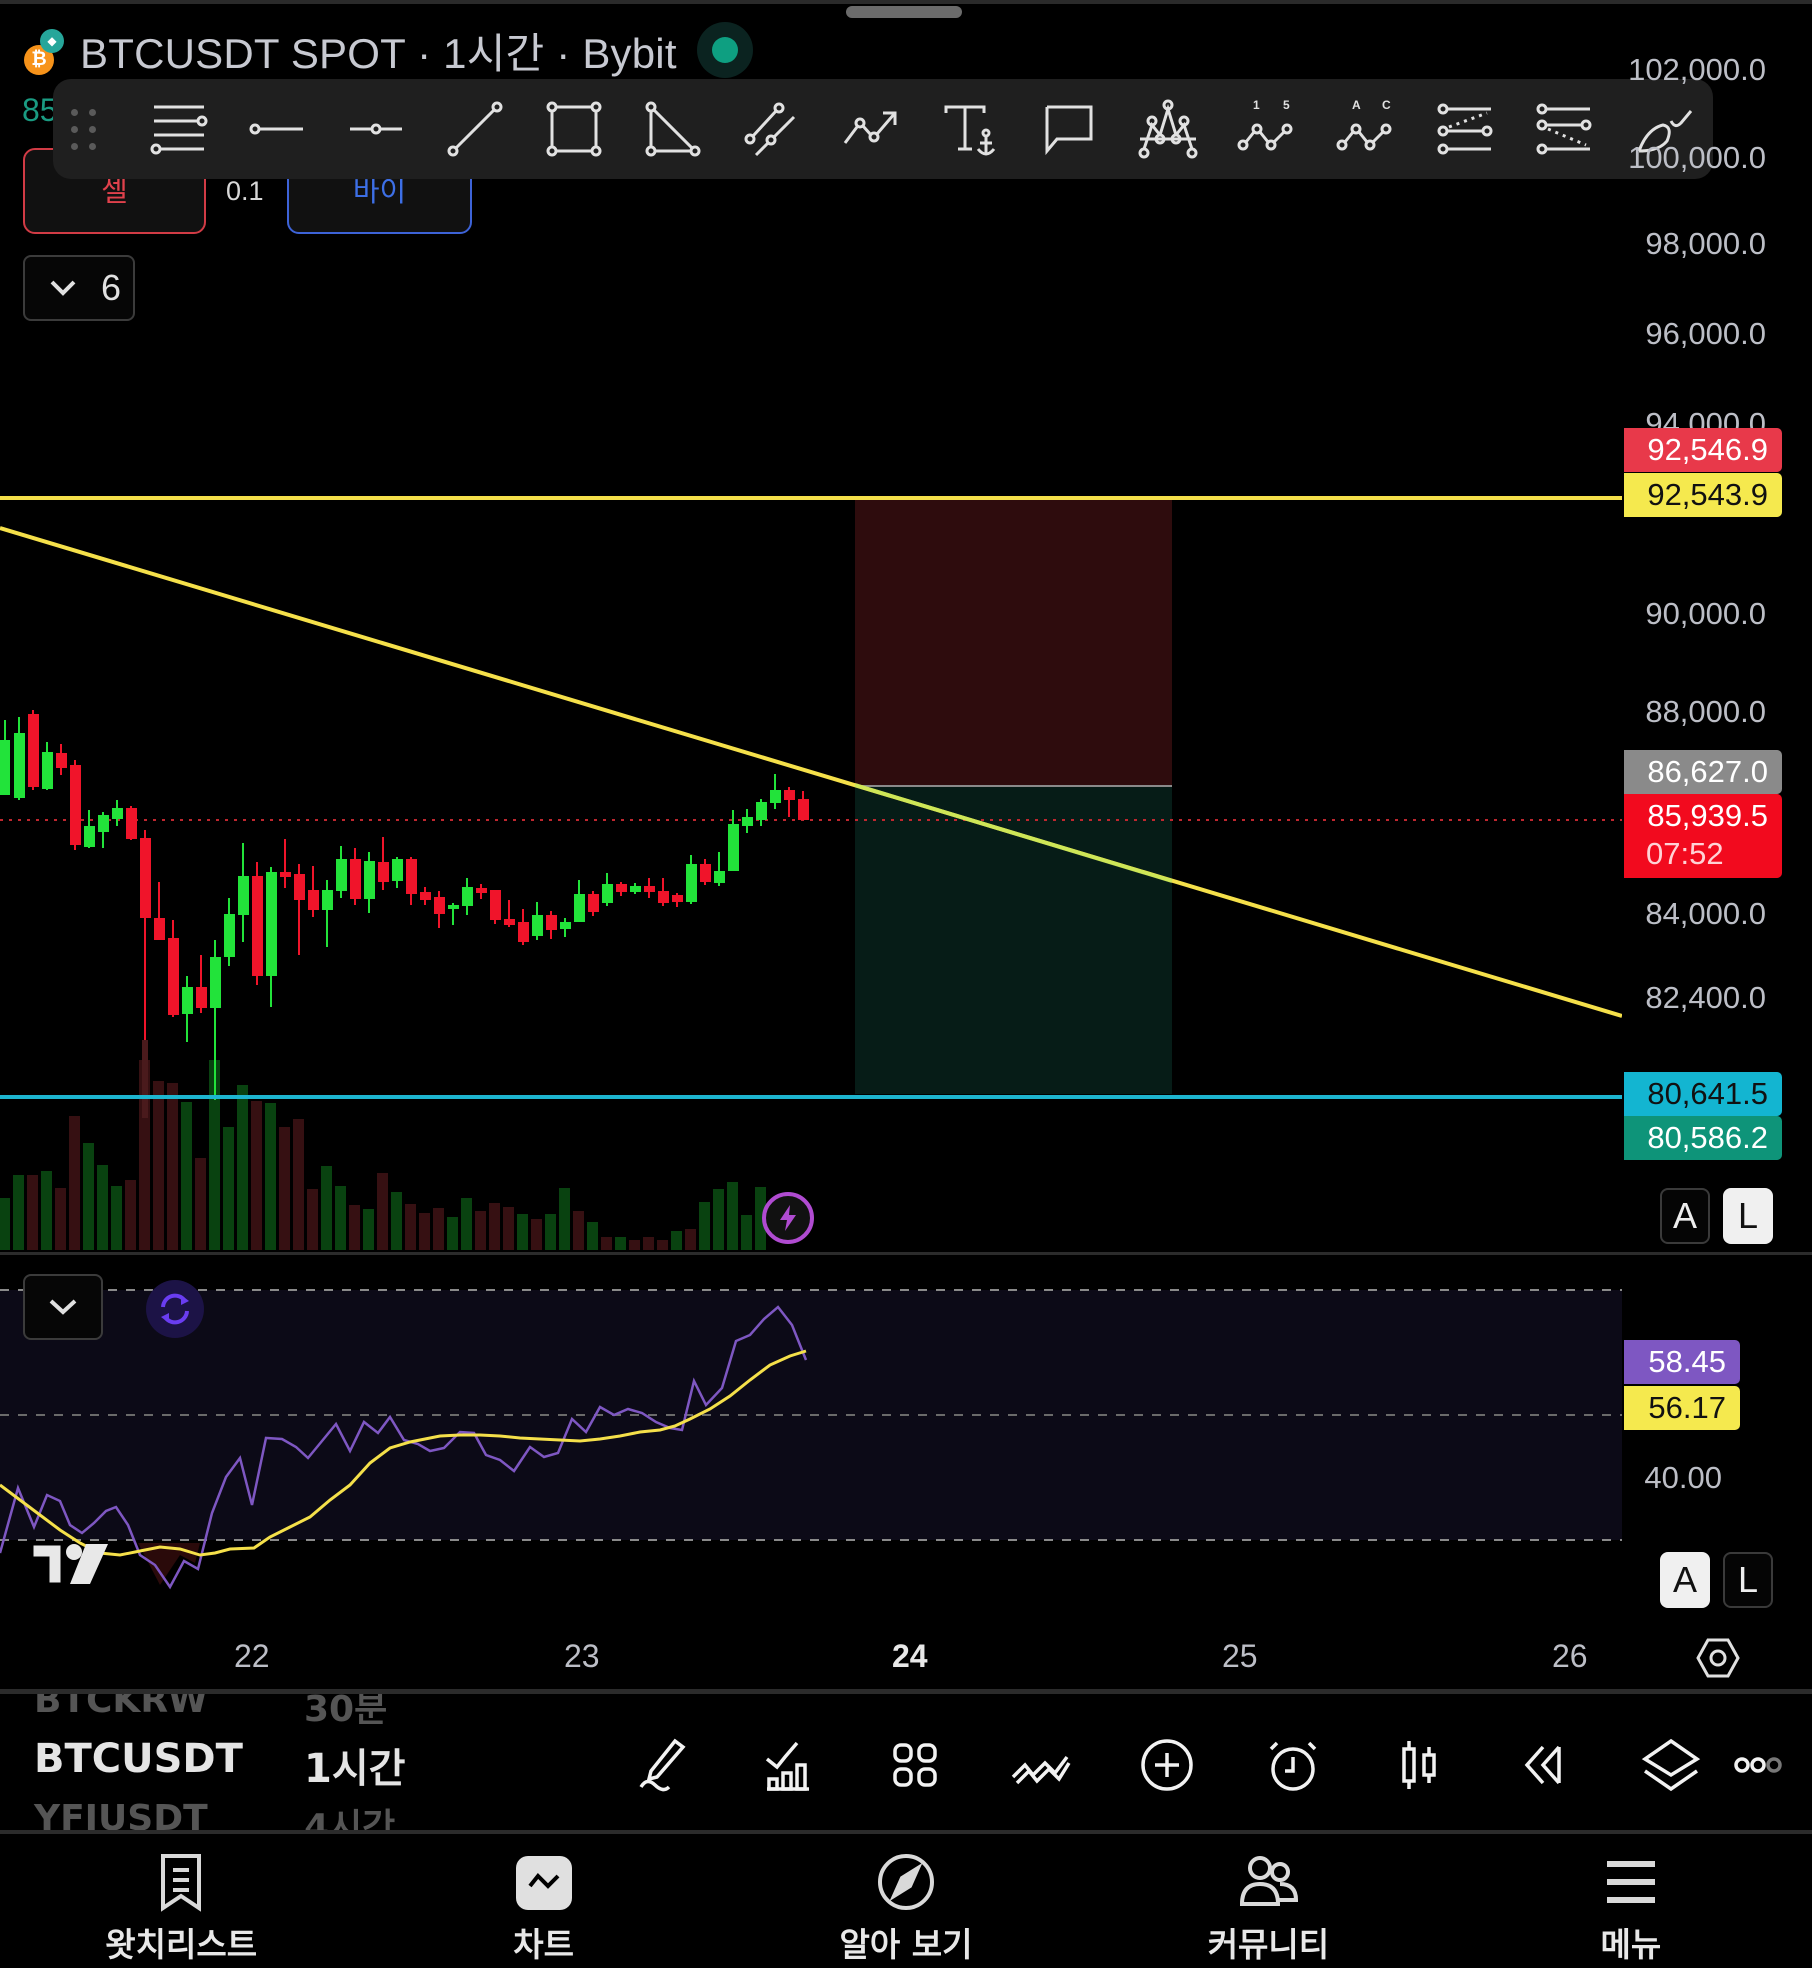 This screenshot has height=1968, width=1812. I want to click on nav-explore: 알아 보기, so click(906, 1901).